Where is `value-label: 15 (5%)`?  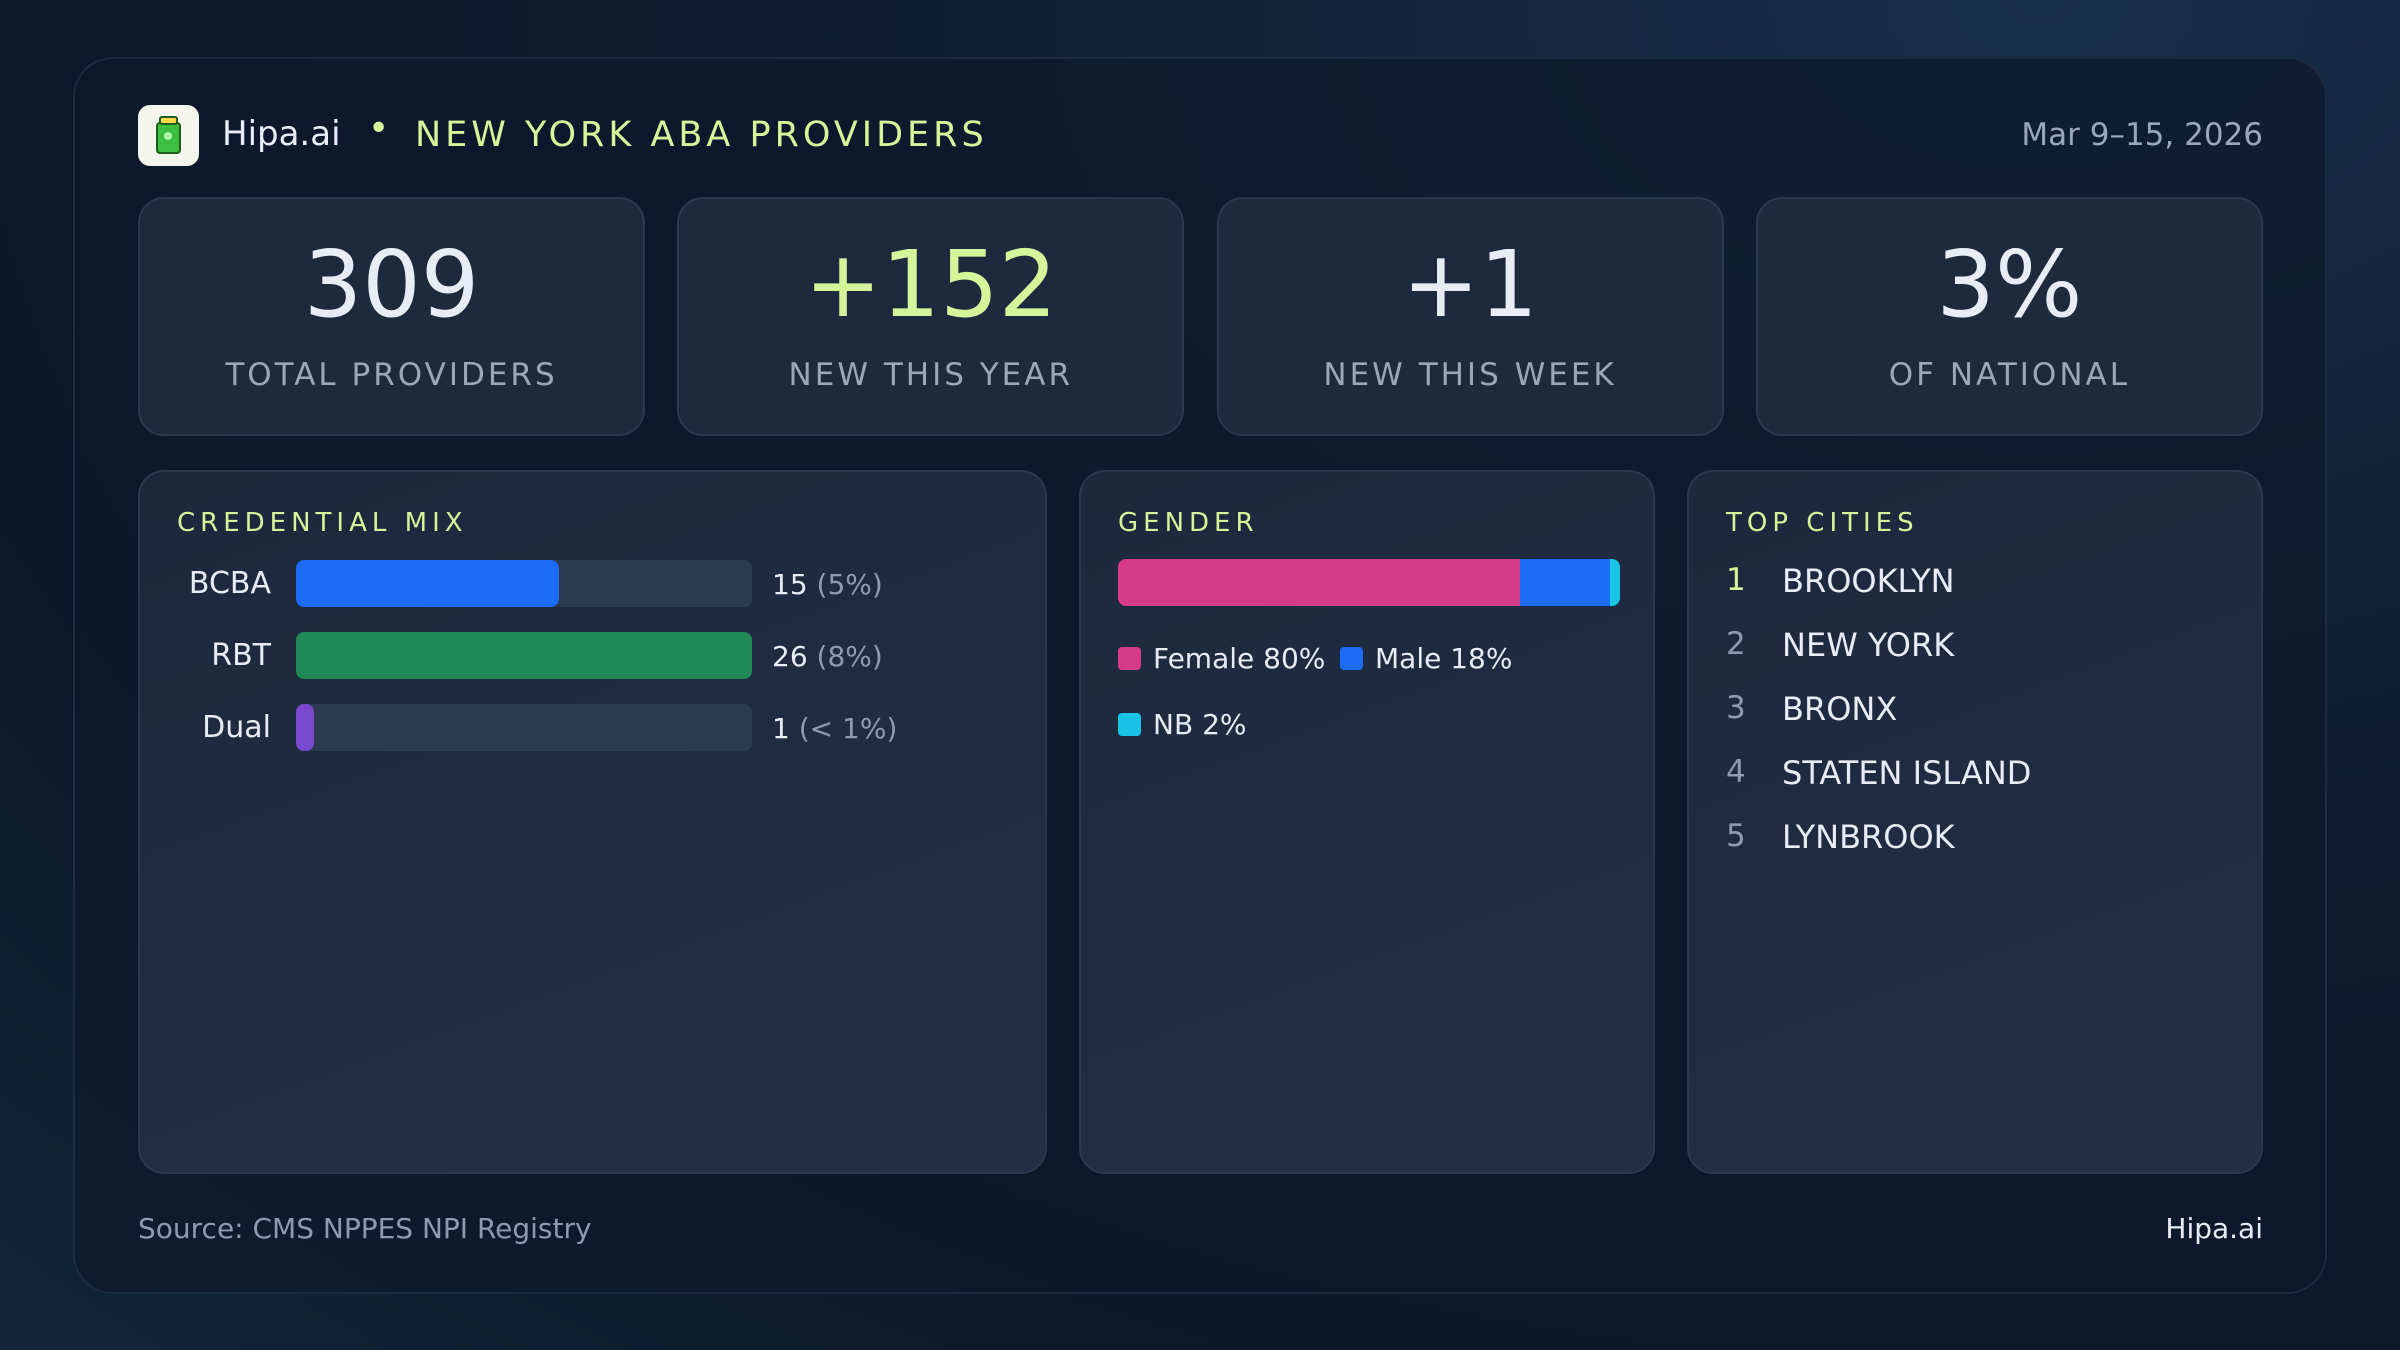 value-label: 15 (5%) is located at coordinates (827, 584).